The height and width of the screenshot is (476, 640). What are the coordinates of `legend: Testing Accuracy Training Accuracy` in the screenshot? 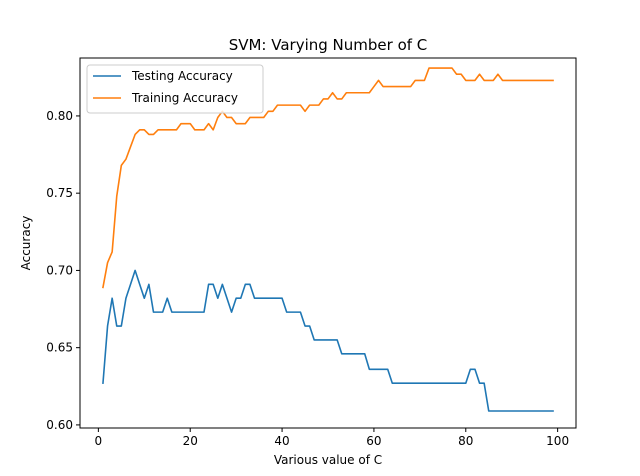 It's located at (175, 89).